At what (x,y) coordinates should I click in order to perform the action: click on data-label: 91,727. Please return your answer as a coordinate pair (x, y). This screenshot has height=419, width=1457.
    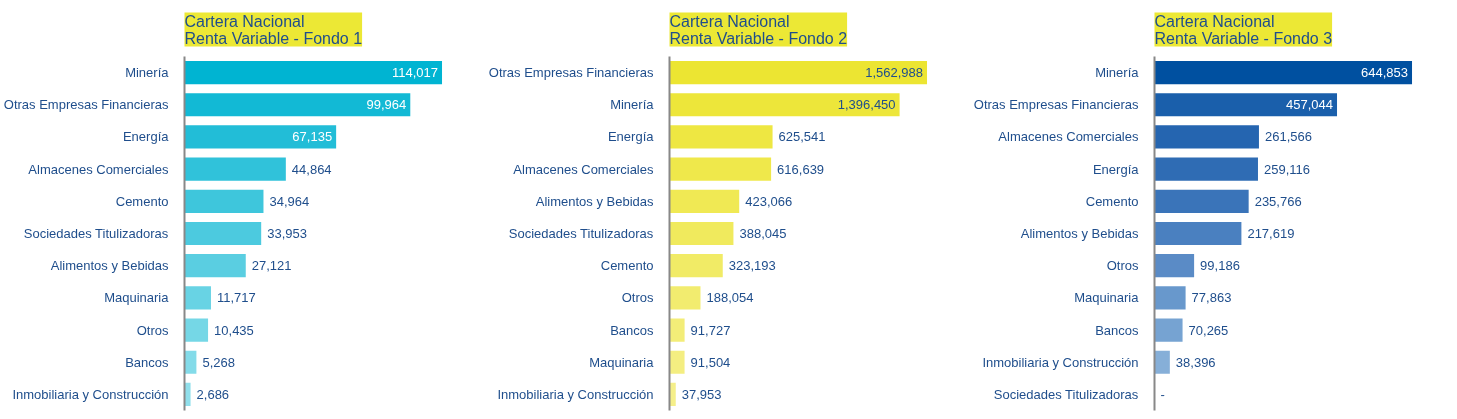
    Looking at the image, I should click on (710, 330).